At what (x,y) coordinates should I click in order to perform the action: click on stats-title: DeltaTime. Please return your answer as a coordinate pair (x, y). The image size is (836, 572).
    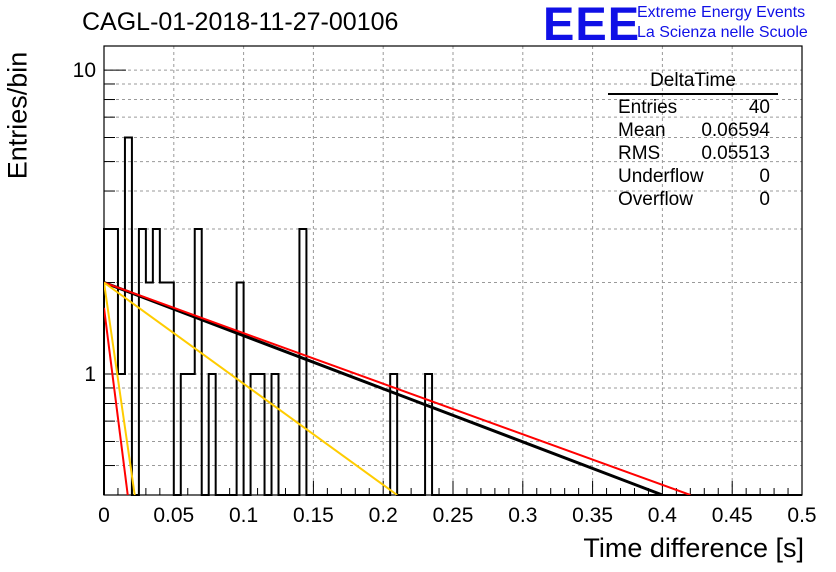
    Looking at the image, I should click on (693, 82).